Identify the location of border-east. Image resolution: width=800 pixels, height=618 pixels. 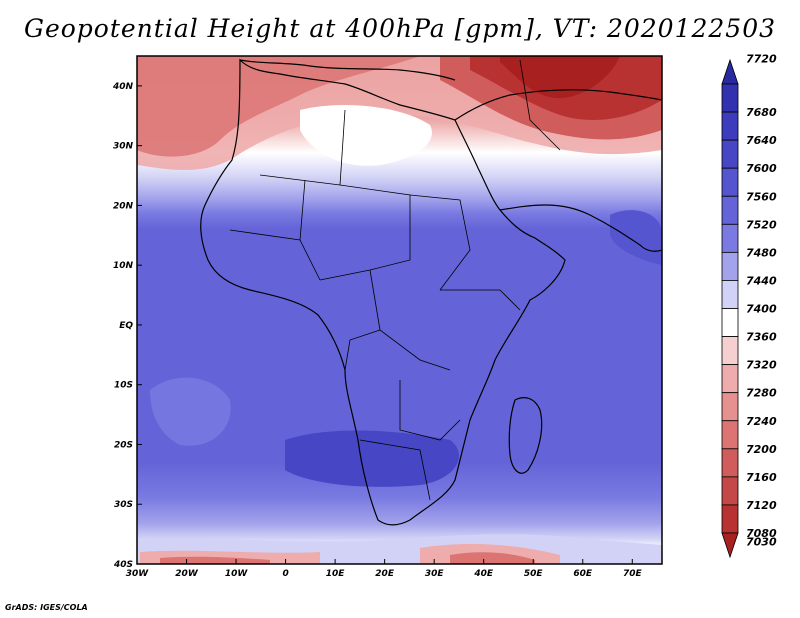
(440, 242).